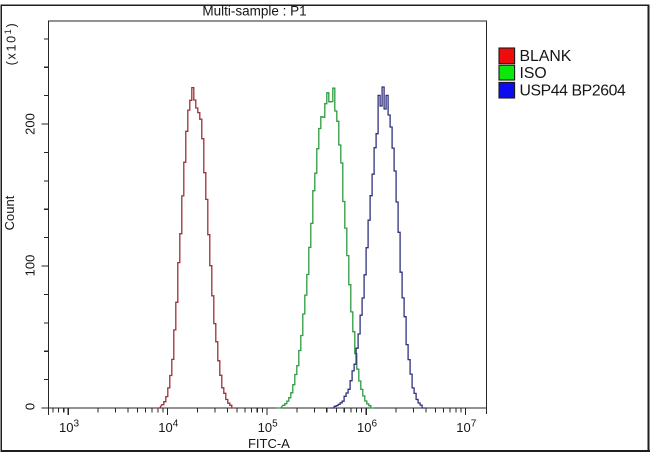 Image resolution: width=650 pixels, height=453 pixels. What do you see at coordinates (254, 11) in the screenshot?
I see `svg-text: Multi-sample : P1` at bounding box center [254, 11].